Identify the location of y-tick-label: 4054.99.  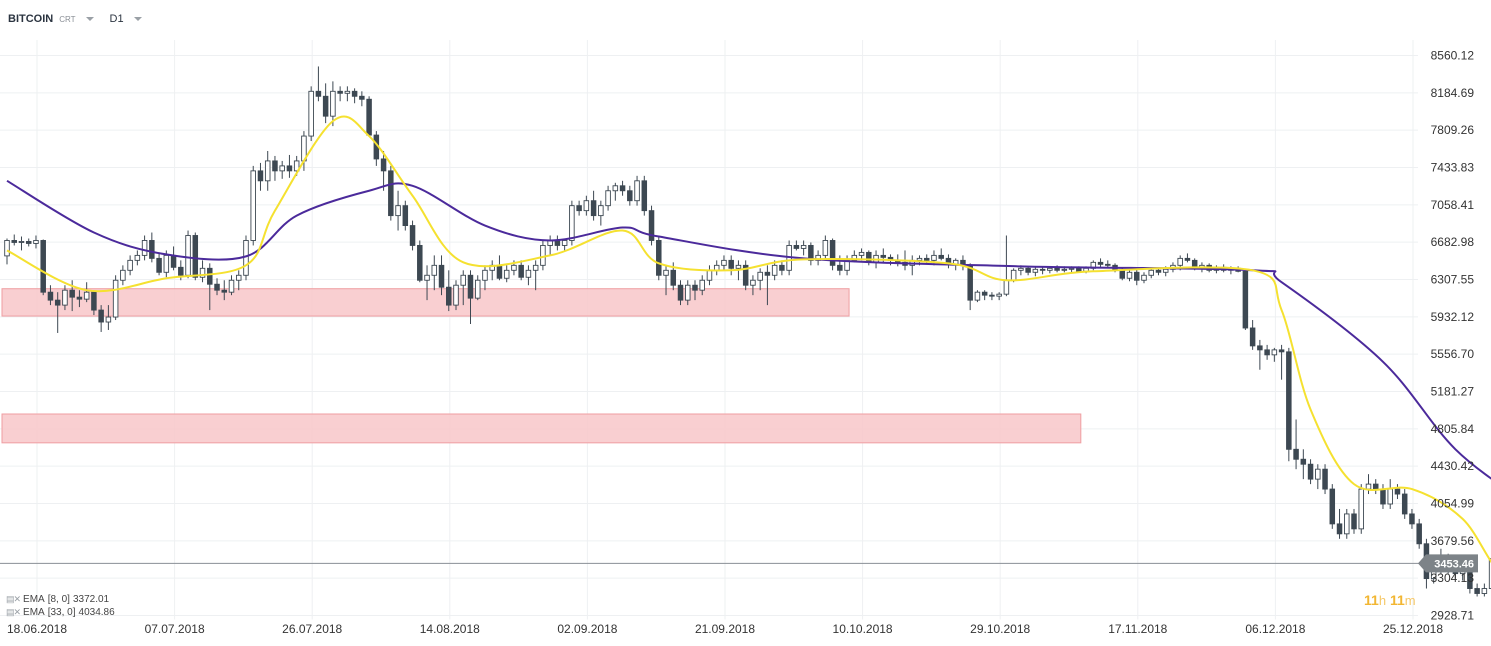
(1453, 504).